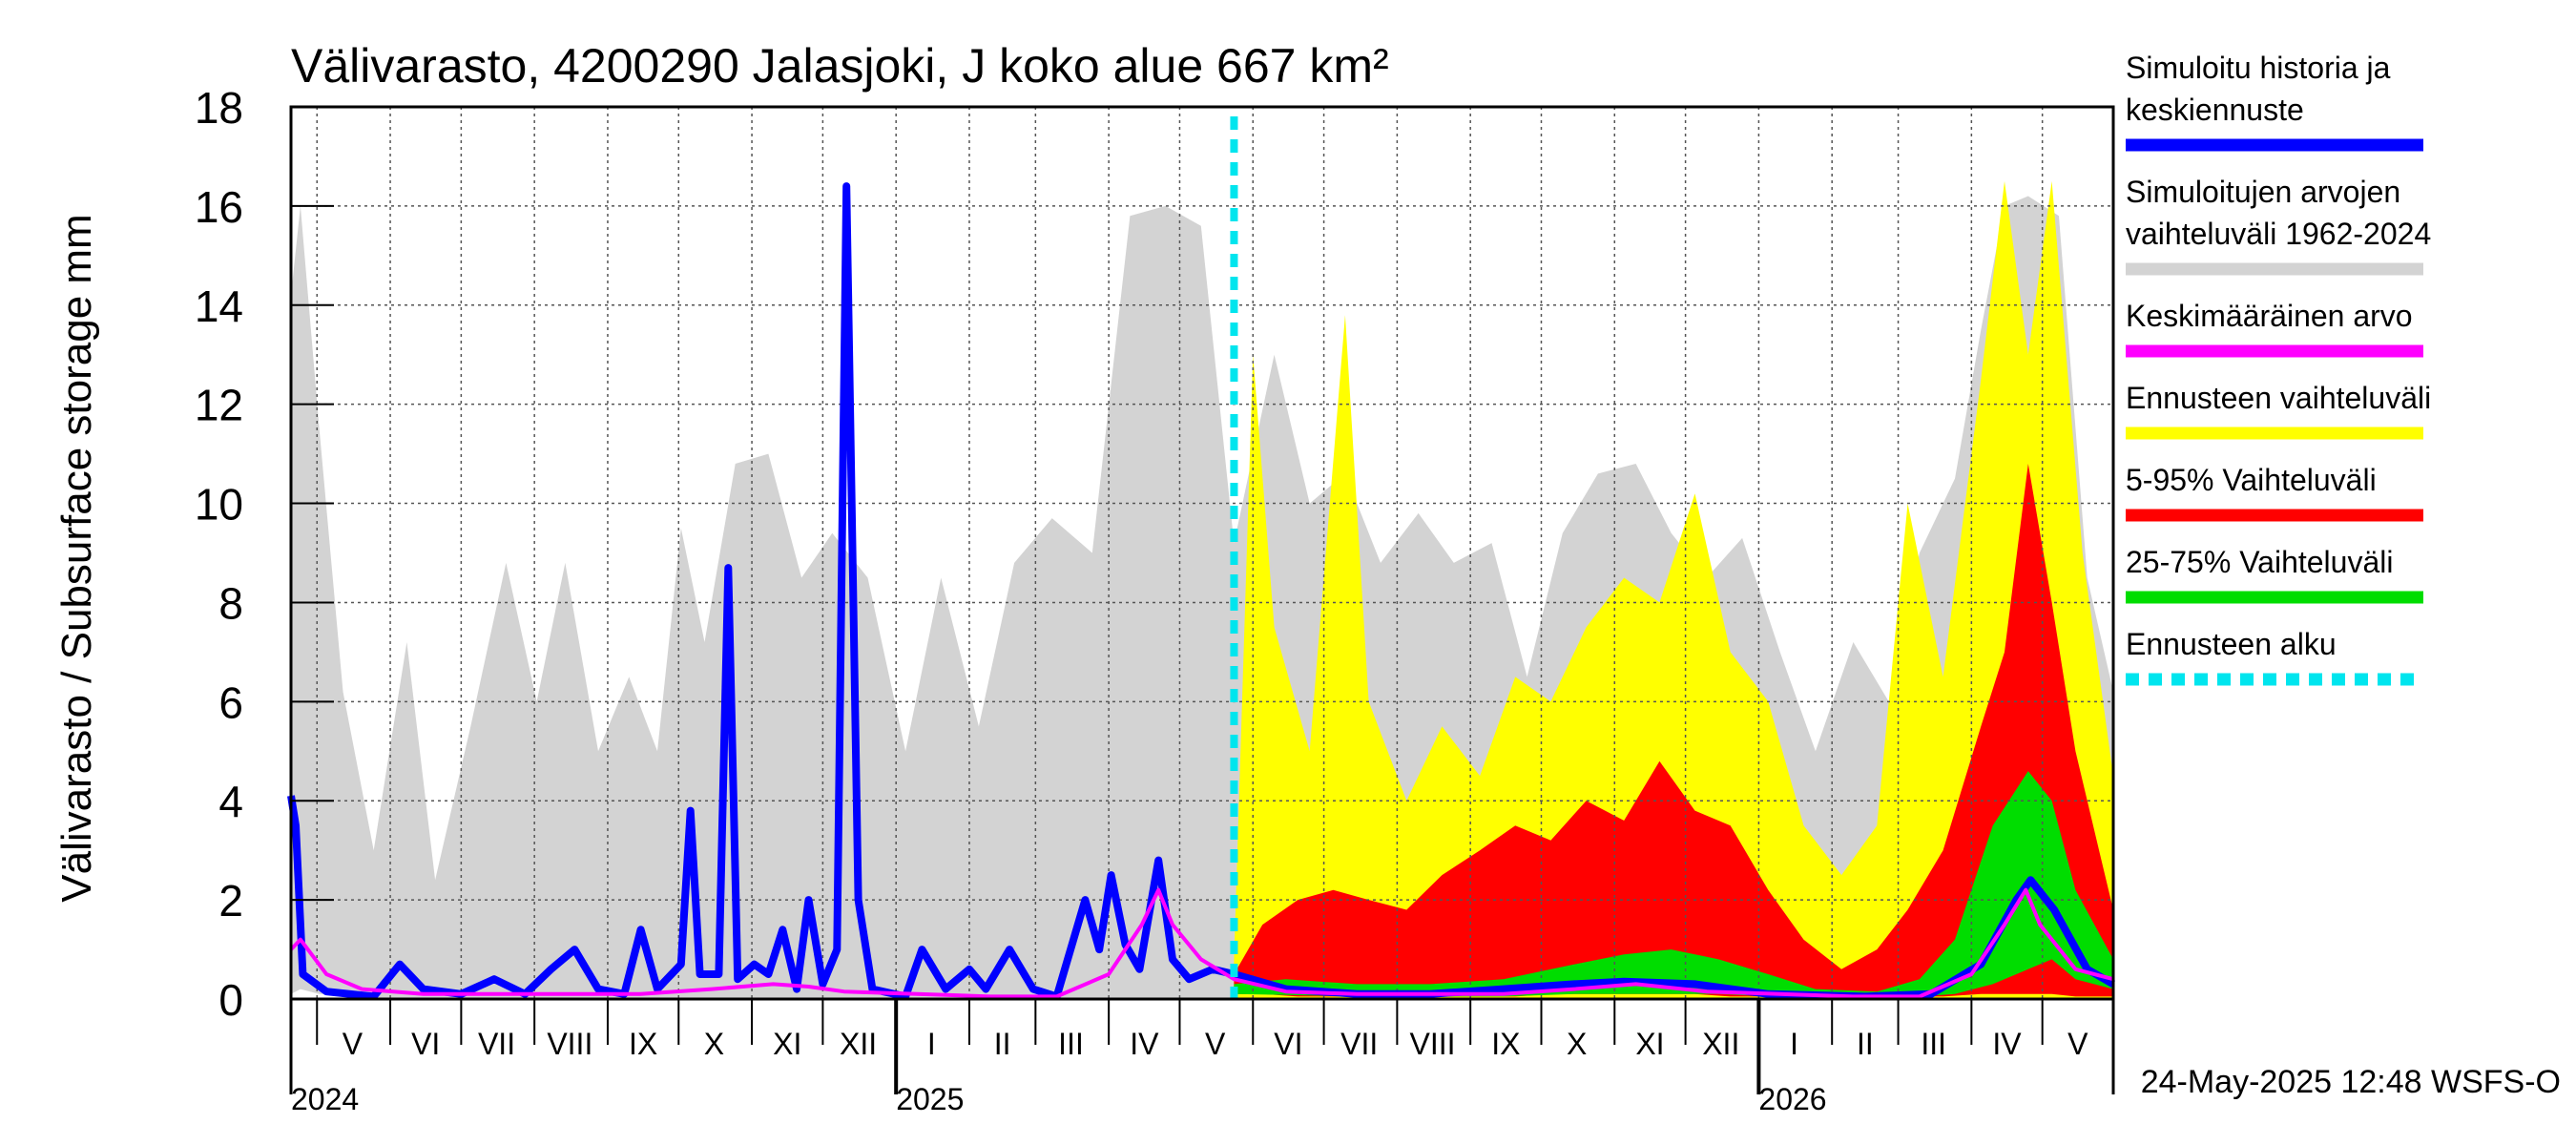 Image resolution: width=2576 pixels, height=1145 pixels. I want to click on legend-label: Simuloitu historia ja, so click(2258, 68).